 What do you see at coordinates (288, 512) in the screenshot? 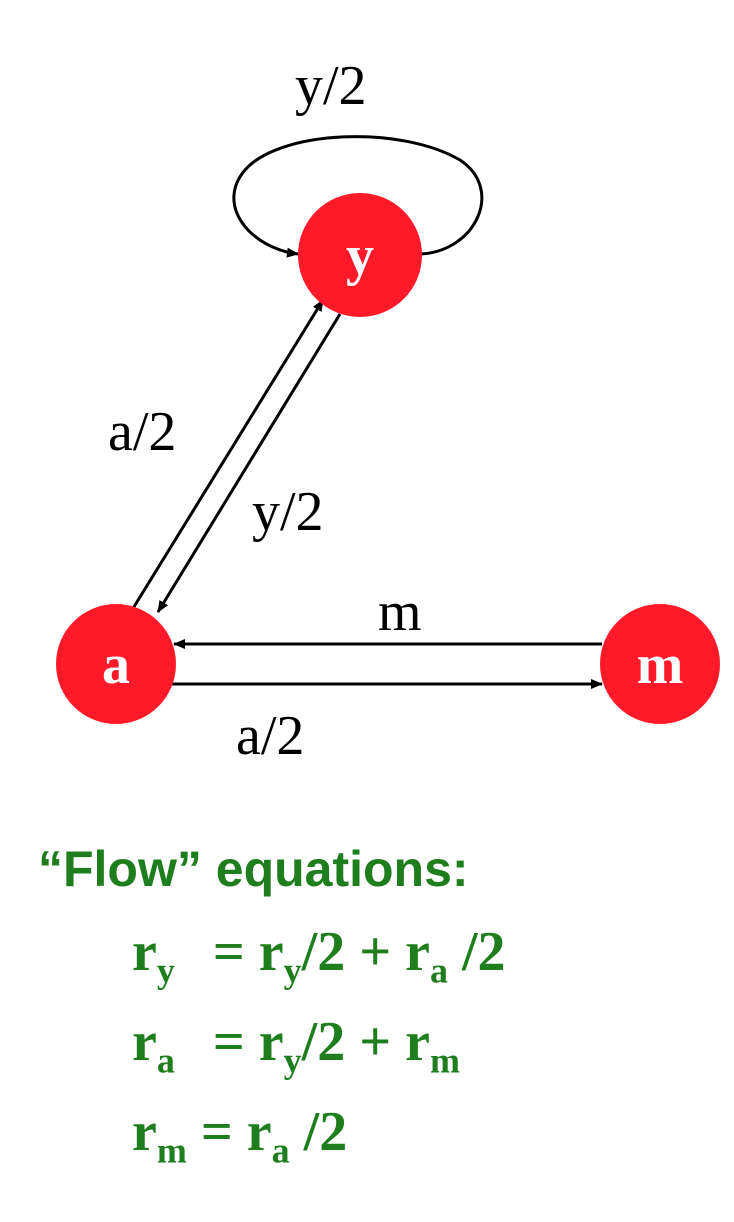
I see `edge-label-y-to-a: y/2` at bounding box center [288, 512].